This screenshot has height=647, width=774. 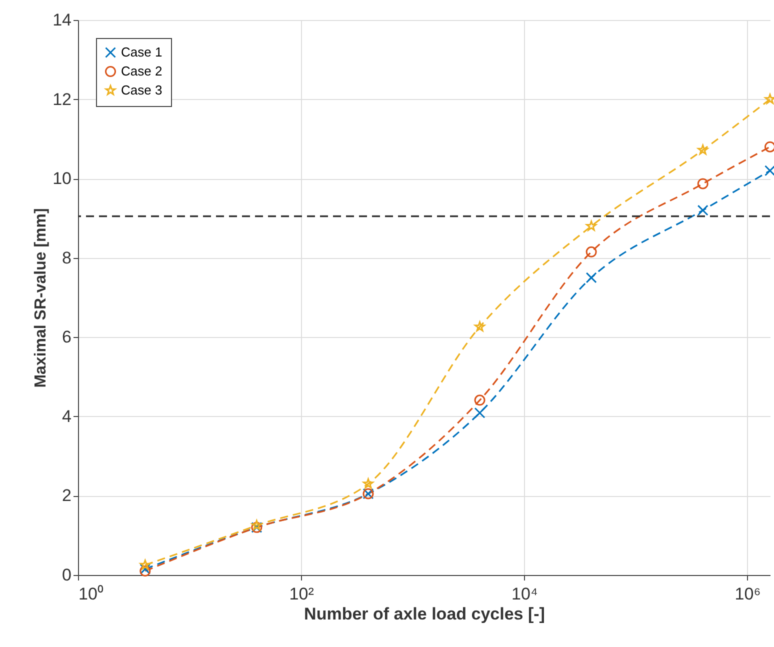 What do you see at coordinates (41, 298) in the screenshot?
I see `y-axis-title: Maximal SR-value [mm]` at bounding box center [41, 298].